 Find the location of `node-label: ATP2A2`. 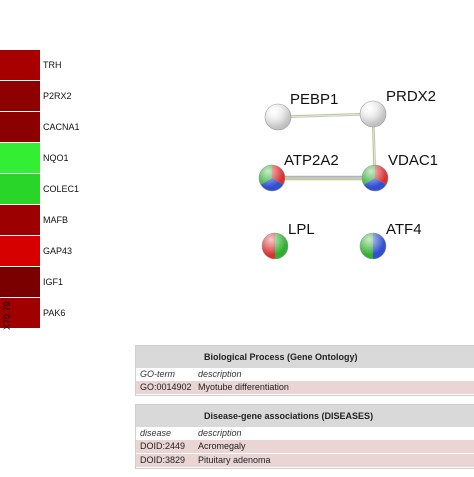

node-label: ATP2A2 is located at coordinates (311, 160).